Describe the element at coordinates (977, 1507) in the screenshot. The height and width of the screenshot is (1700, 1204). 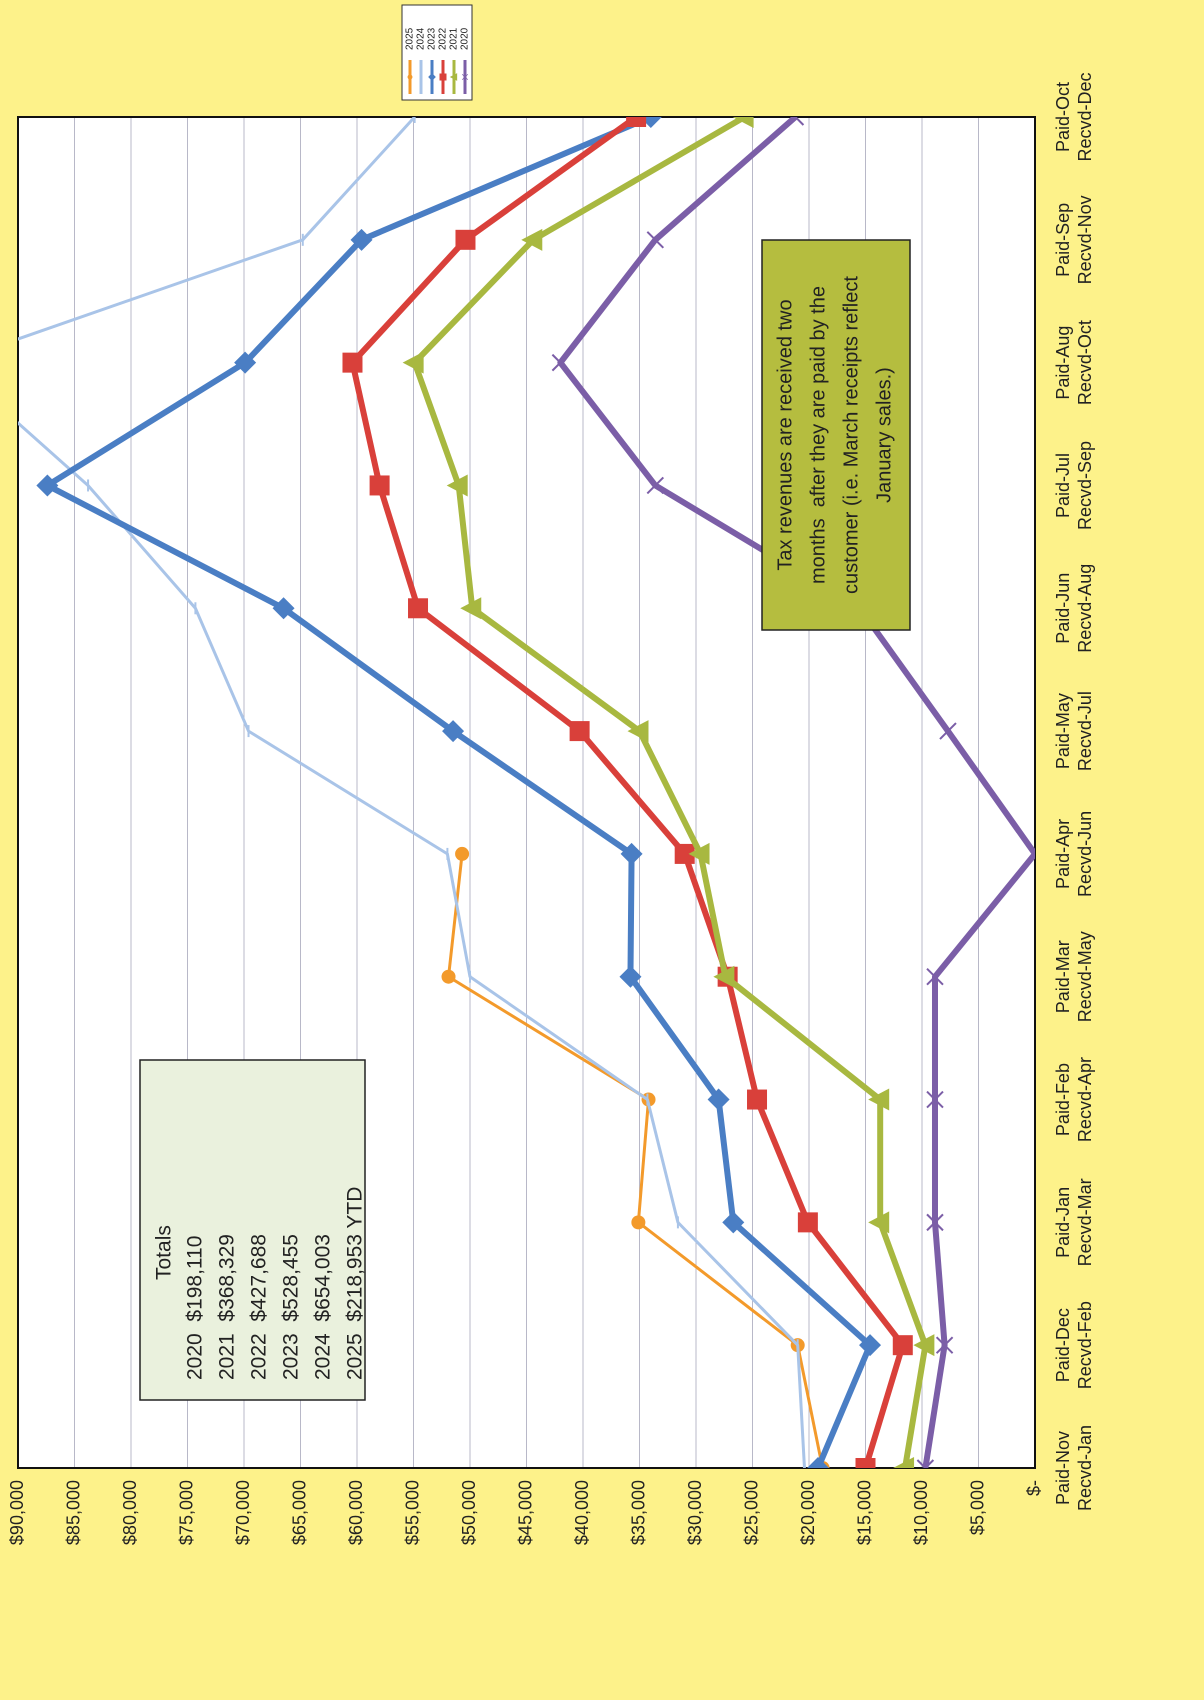
I see `y-tick-label: $5,000` at that location.